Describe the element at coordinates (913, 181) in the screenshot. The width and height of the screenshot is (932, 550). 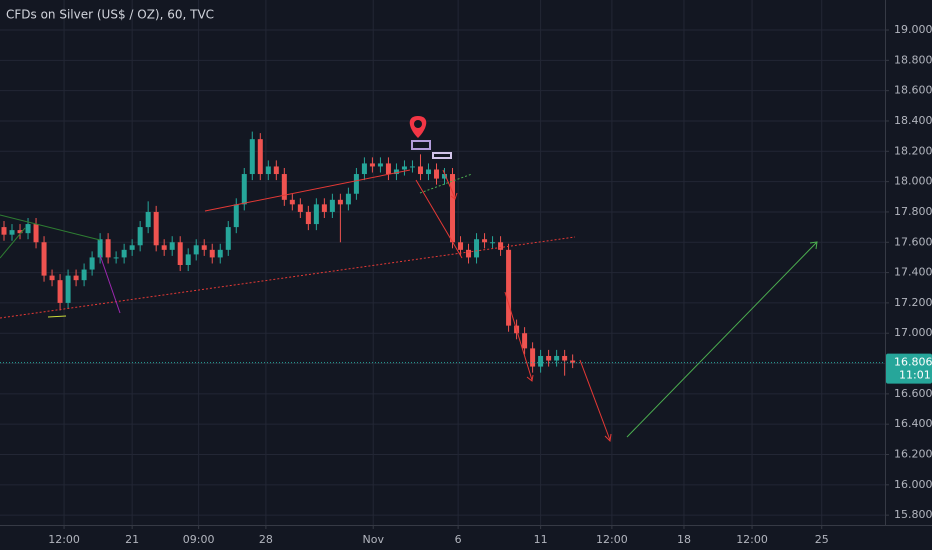
I see `y-tick-label: 18.000` at that location.